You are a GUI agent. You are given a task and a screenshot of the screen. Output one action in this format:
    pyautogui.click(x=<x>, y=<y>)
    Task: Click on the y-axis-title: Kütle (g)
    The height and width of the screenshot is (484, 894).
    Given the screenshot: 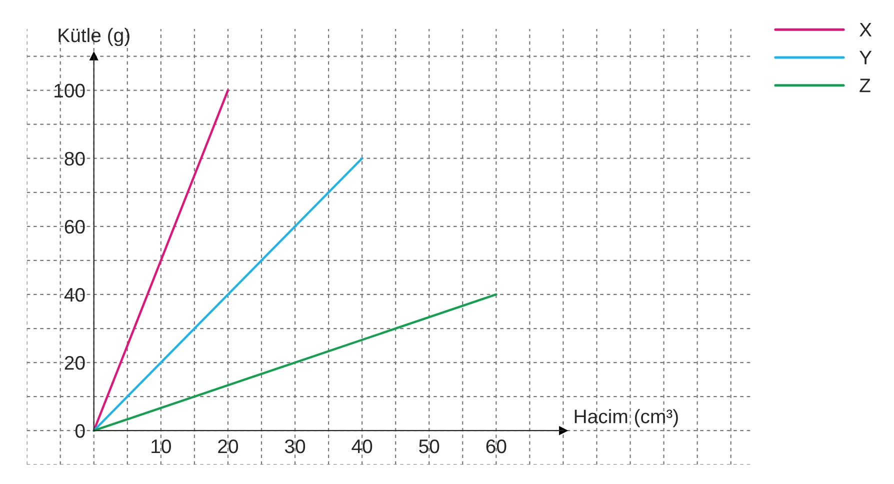 What is the action you would take?
    pyautogui.click(x=94, y=37)
    